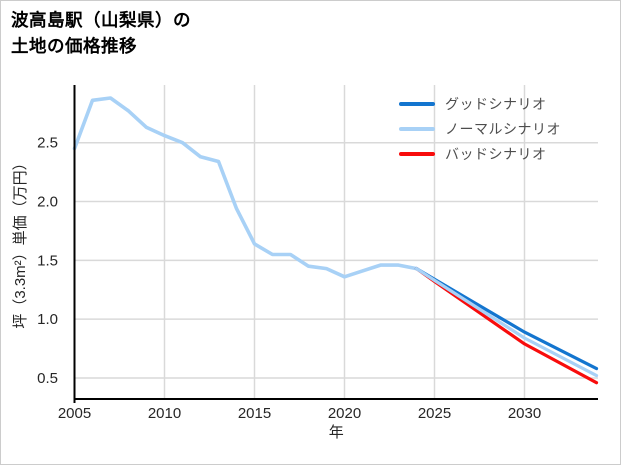 This screenshot has width=621, height=465. Describe the element at coordinates (503, 128) in the screenshot. I see `legend-label: ノーマルシナリオ` at that location.